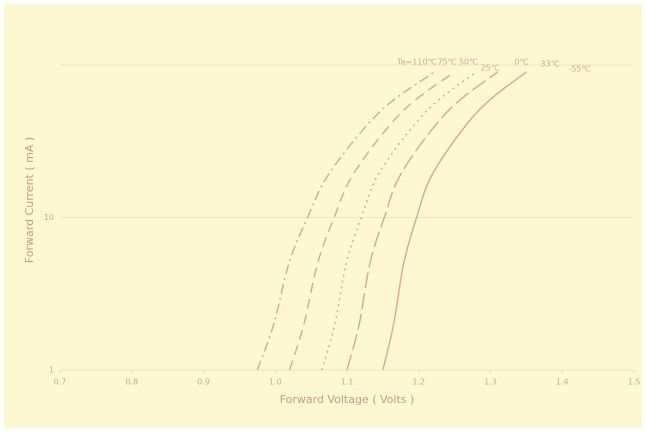 The width and height of the screenshot is (646, 432). Describe the element at coordinates (347, 382) in the screenshot. I see `x-tick-label: 1.1` at that location.